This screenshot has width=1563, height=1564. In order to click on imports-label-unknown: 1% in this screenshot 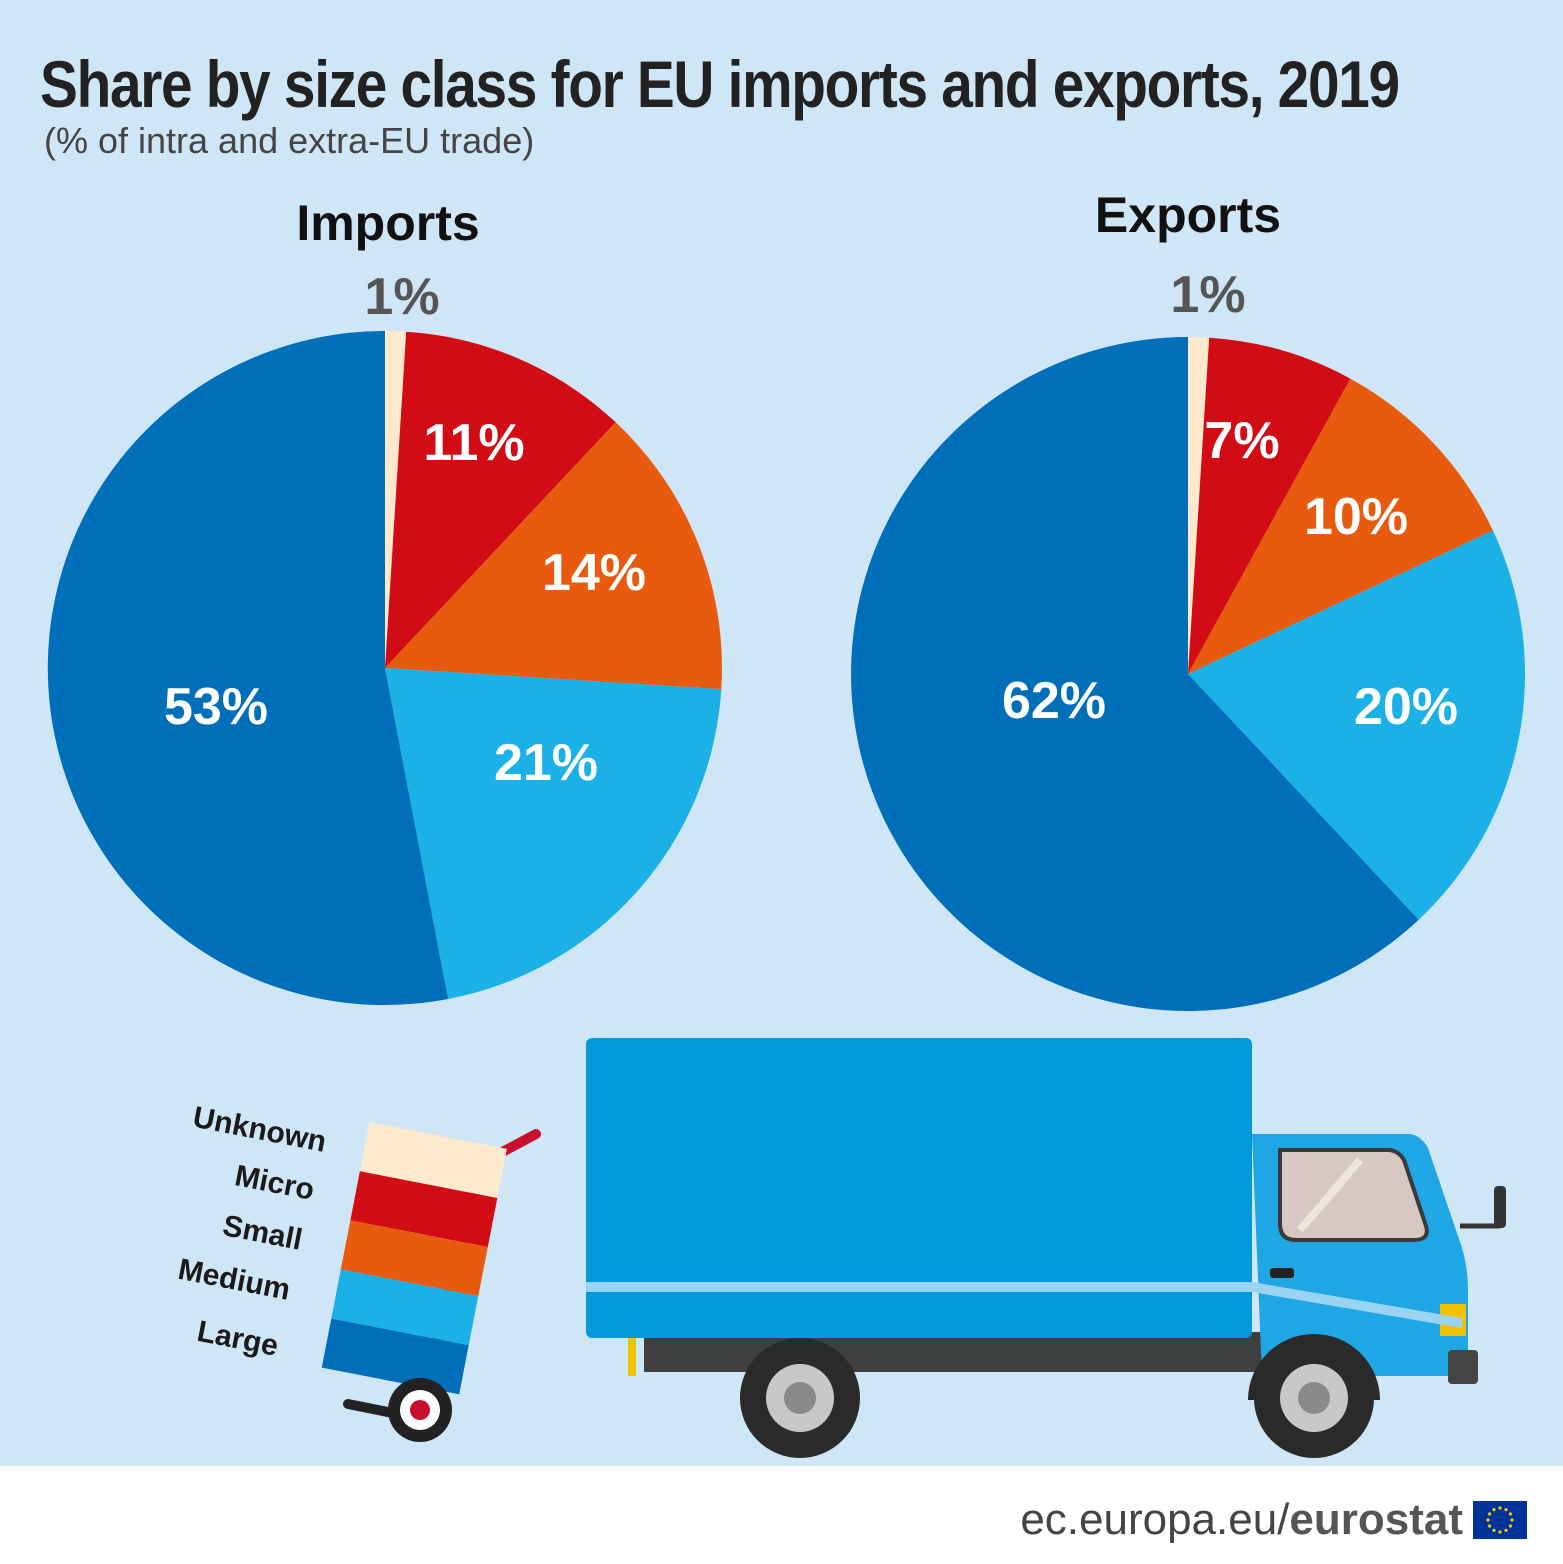, I will do `click(401, 297)`.